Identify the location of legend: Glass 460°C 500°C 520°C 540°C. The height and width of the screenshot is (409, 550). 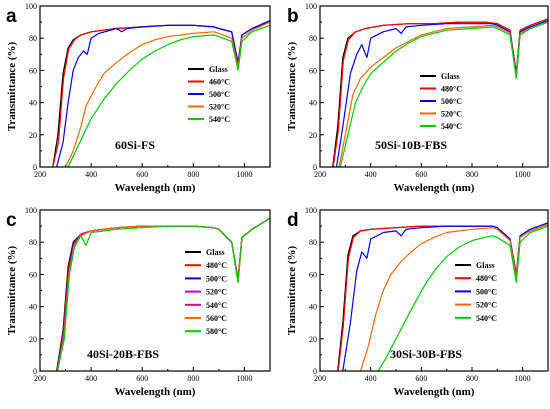
(209, 94).